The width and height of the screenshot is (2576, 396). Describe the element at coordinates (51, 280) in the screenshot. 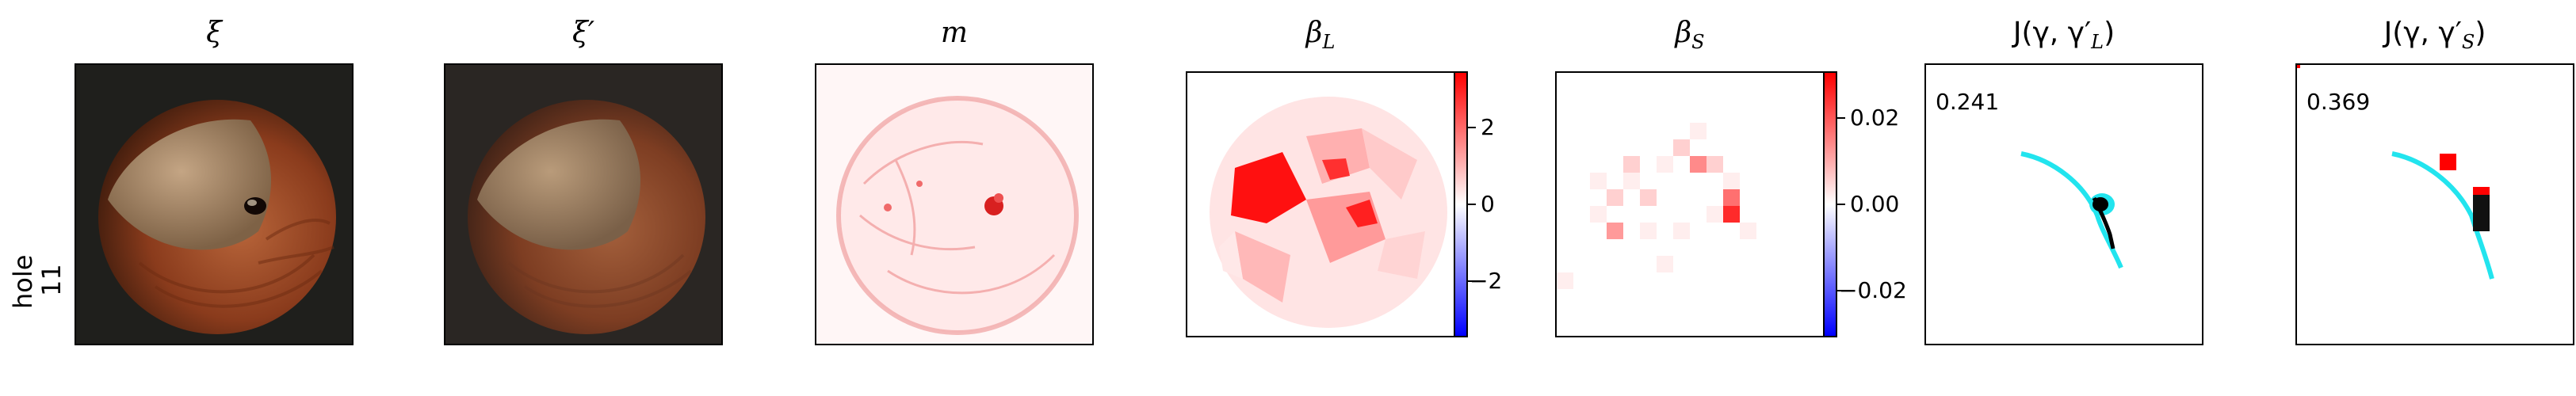

I see `row-label-index: 11` at that location.